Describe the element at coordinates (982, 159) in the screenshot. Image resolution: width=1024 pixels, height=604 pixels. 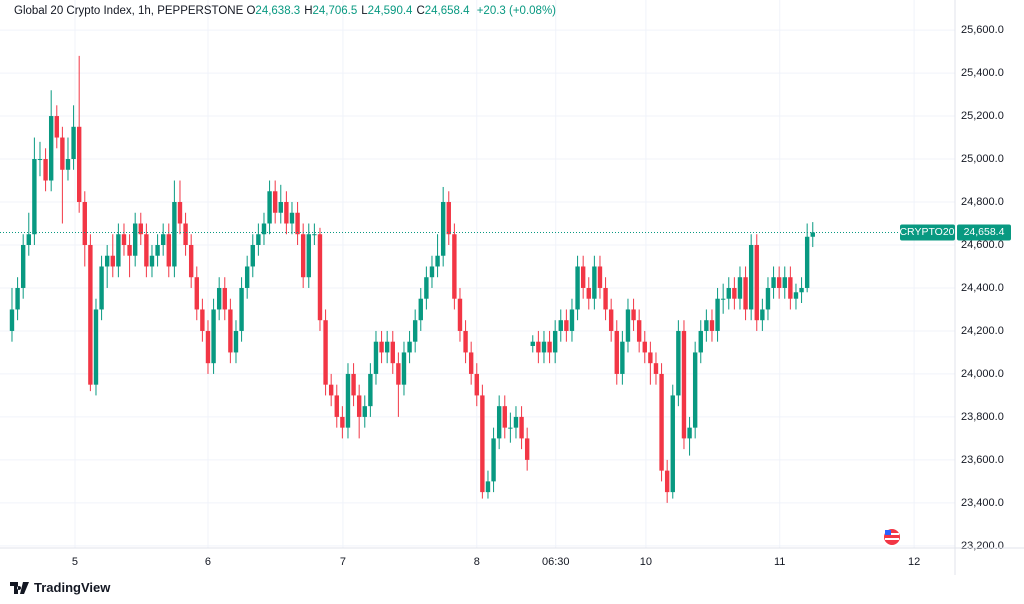
I see `y-tick-label: 25,000.0` at that location.